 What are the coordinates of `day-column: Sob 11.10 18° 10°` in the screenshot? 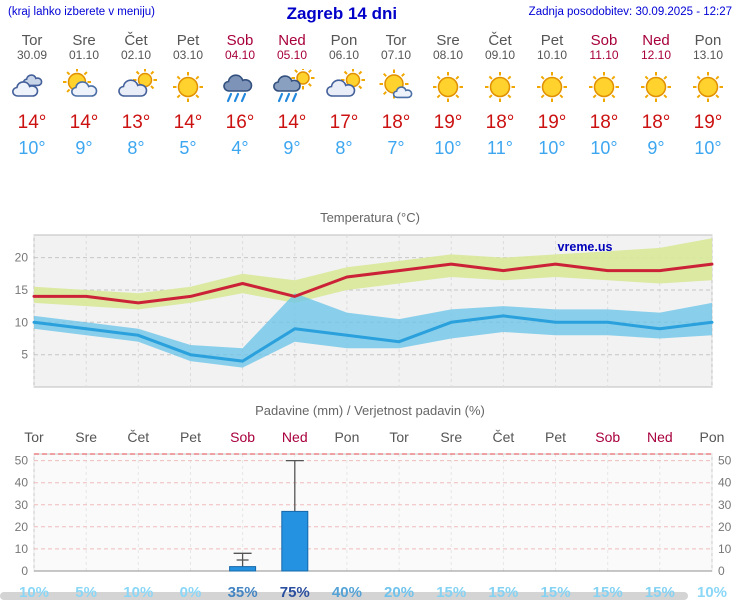 It's located at (604, 95).